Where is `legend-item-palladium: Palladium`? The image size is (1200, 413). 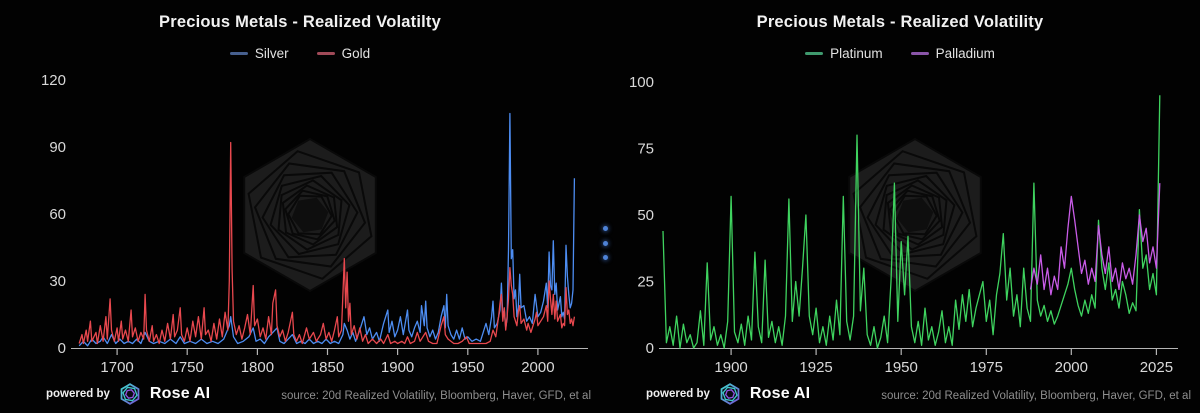
legend-item-palladium: Palladium is located at coordinates (952, 53).